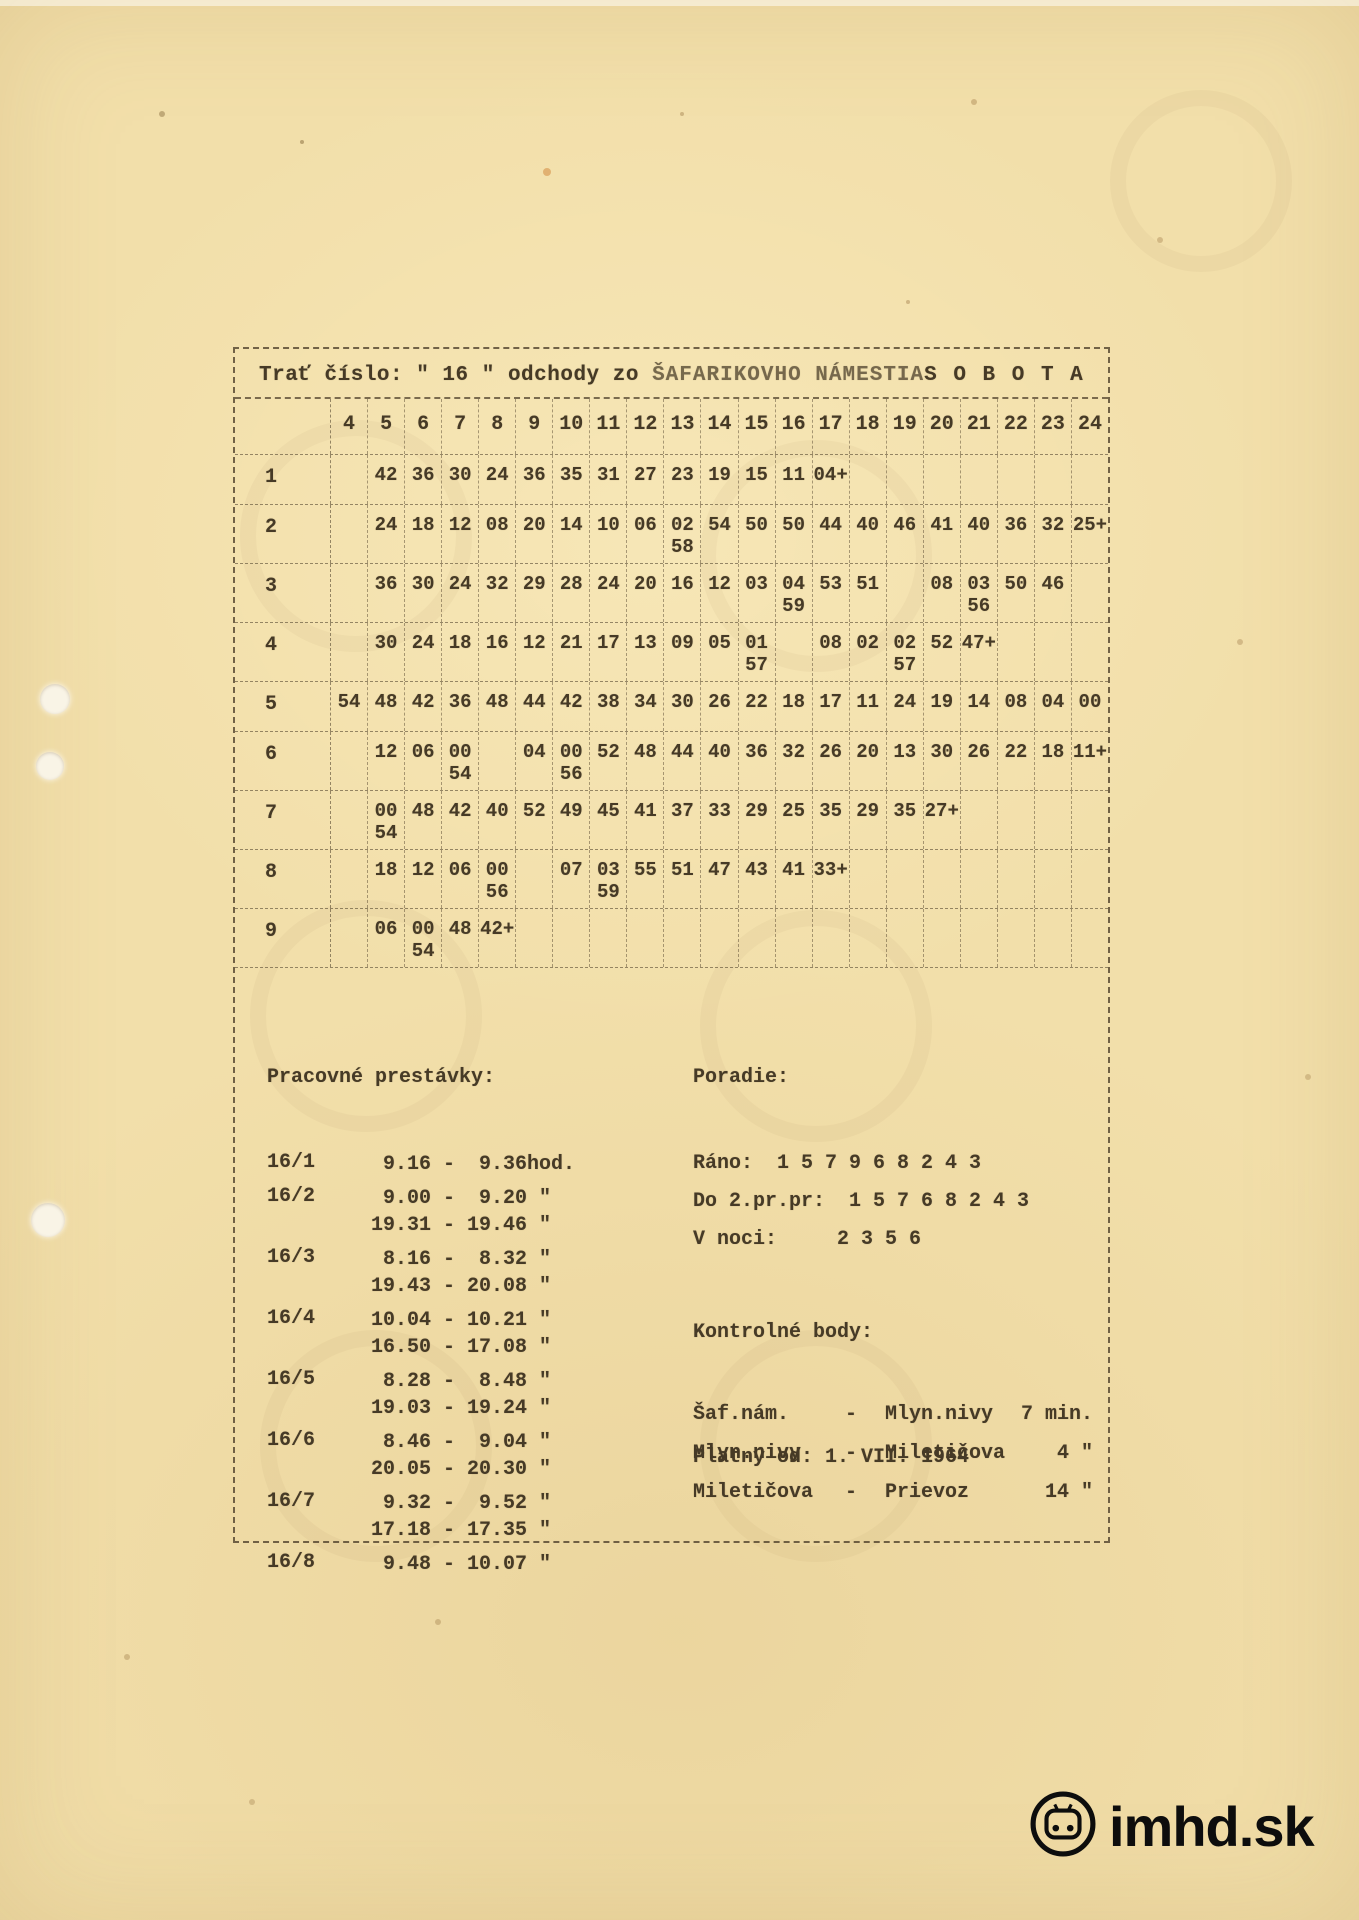 The height and width of the screenshot is (1920, 1359). I want to click on timetable-cell: 49, so click(572, 820).